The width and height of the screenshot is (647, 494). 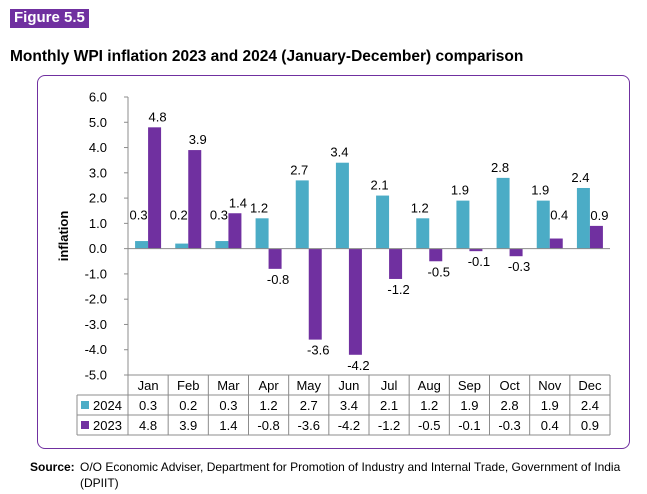 I want to click on table-cell-2024-jul: 2.1, so click(x=389, y=405).